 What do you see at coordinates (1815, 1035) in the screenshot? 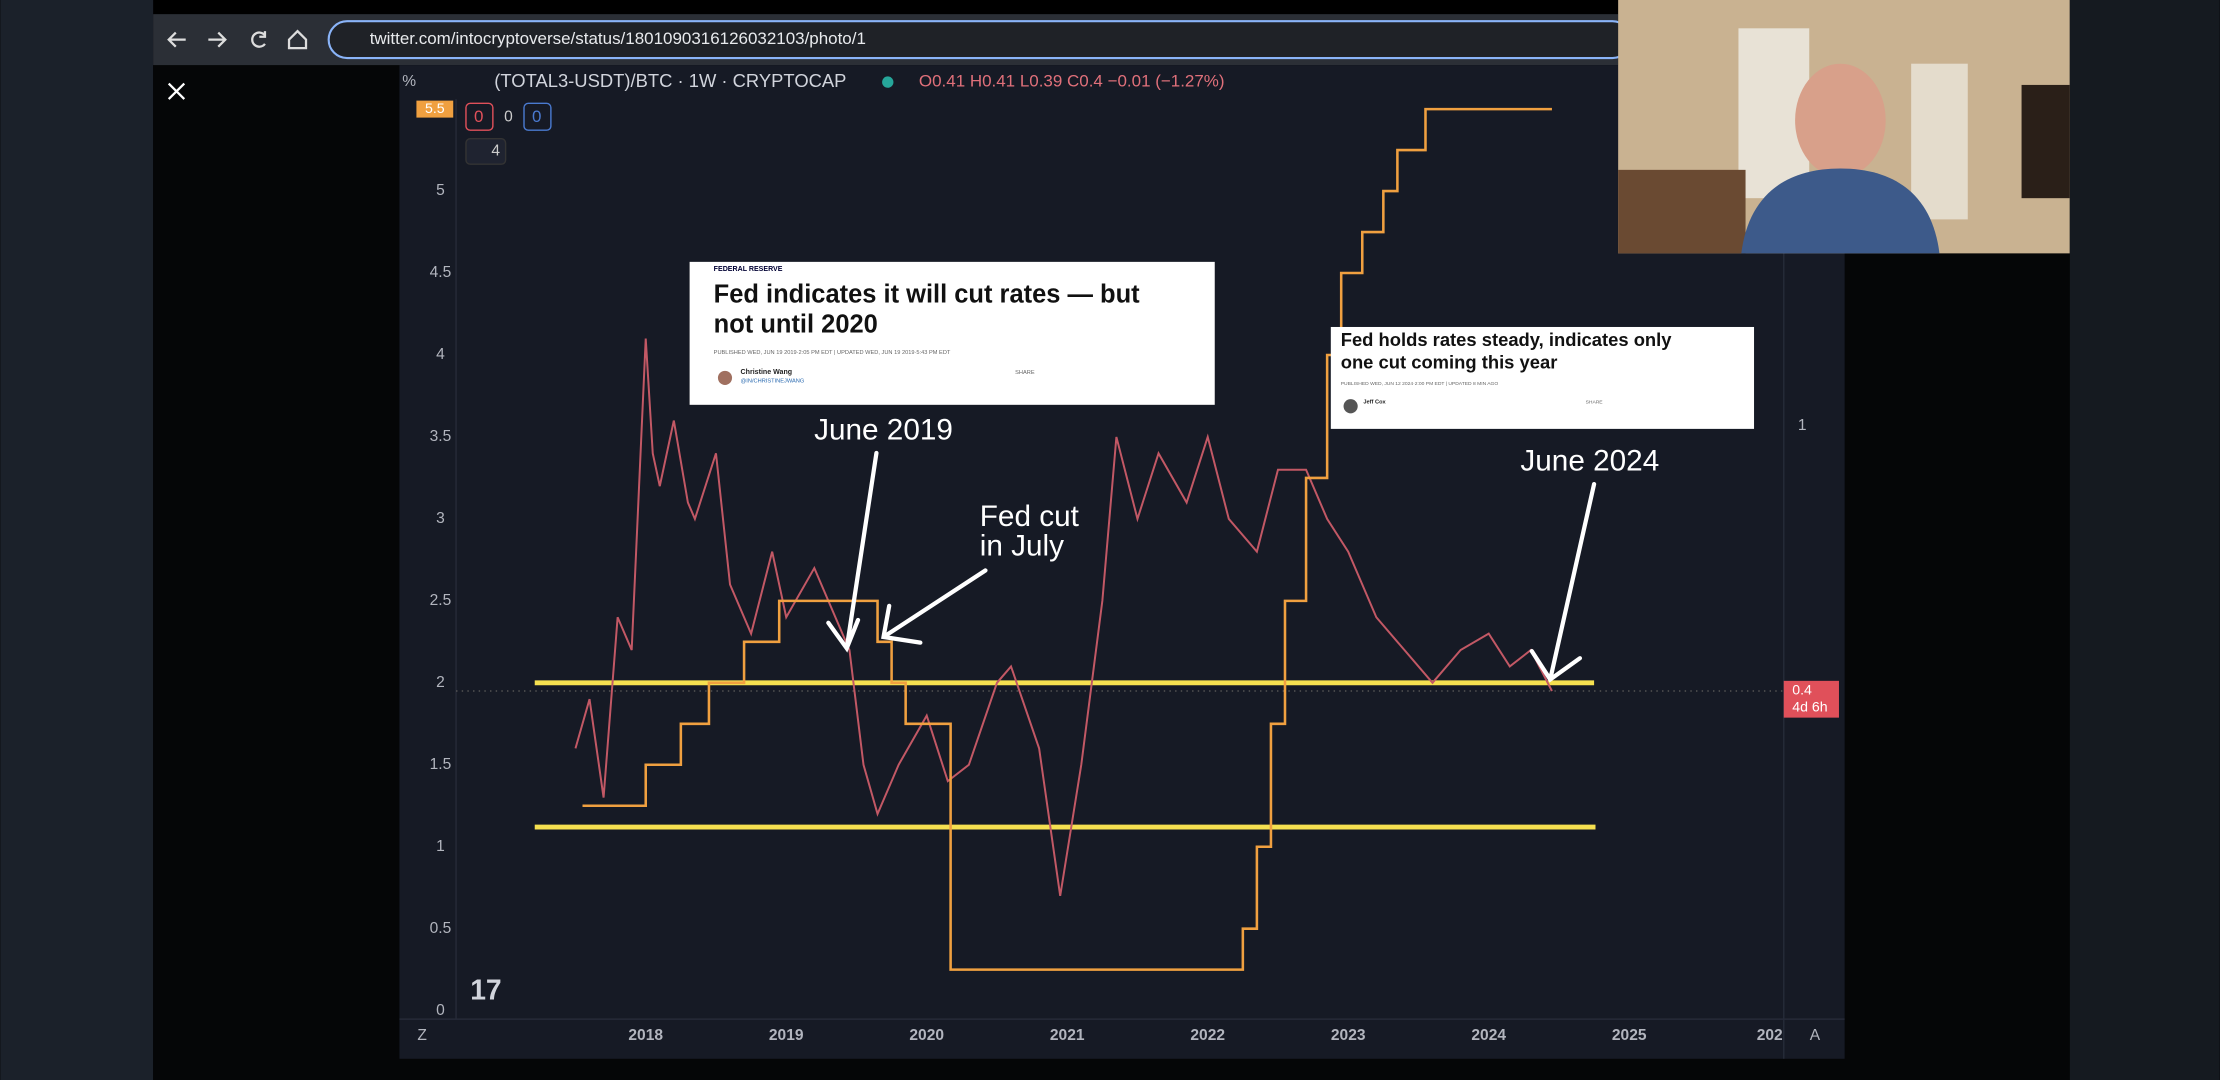
I see `a-button: A` at bounding box center [1815, 1035].